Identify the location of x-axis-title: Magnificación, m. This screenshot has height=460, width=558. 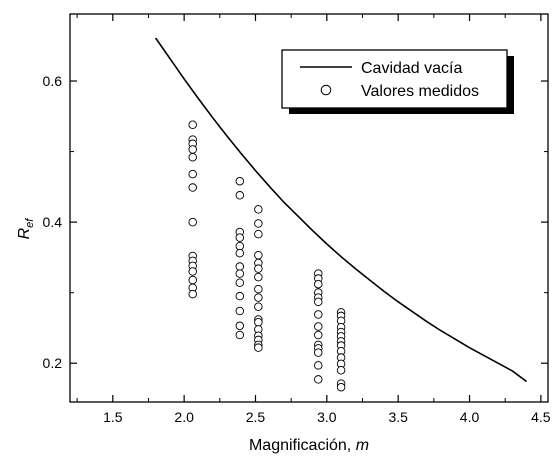
(309, 445).